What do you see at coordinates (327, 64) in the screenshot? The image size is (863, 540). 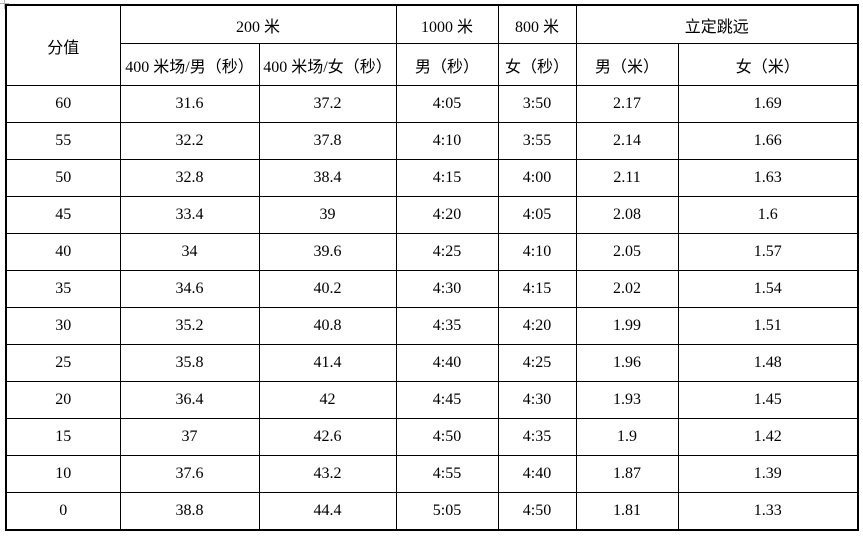 I see `header-400m-track-female-seconds: 400 米场/女（秒）` at bounding box center [327, 64].